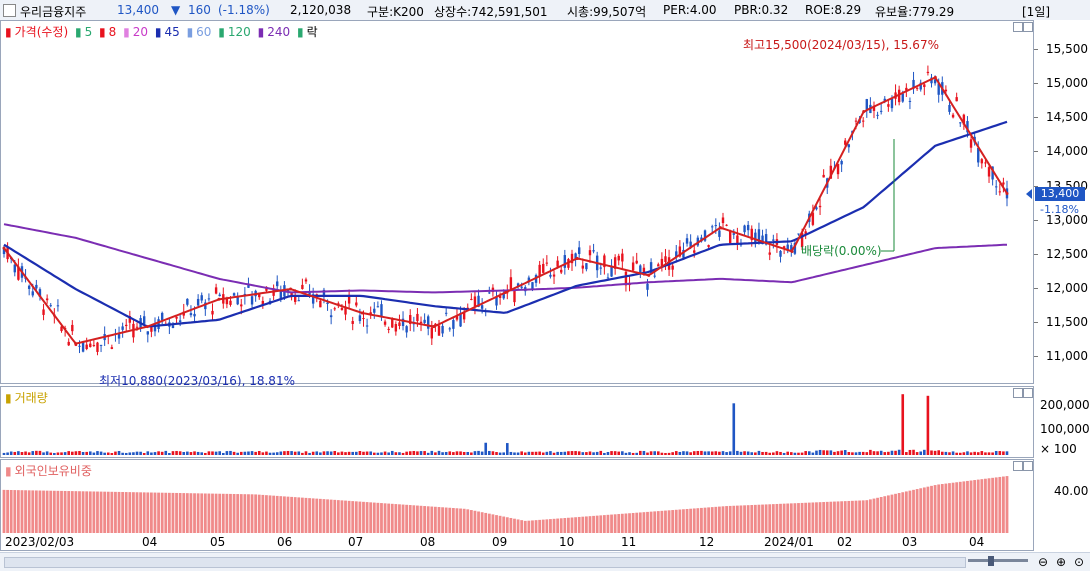  I want to click on stock-name: 우리금융지주, so click(53, 12).